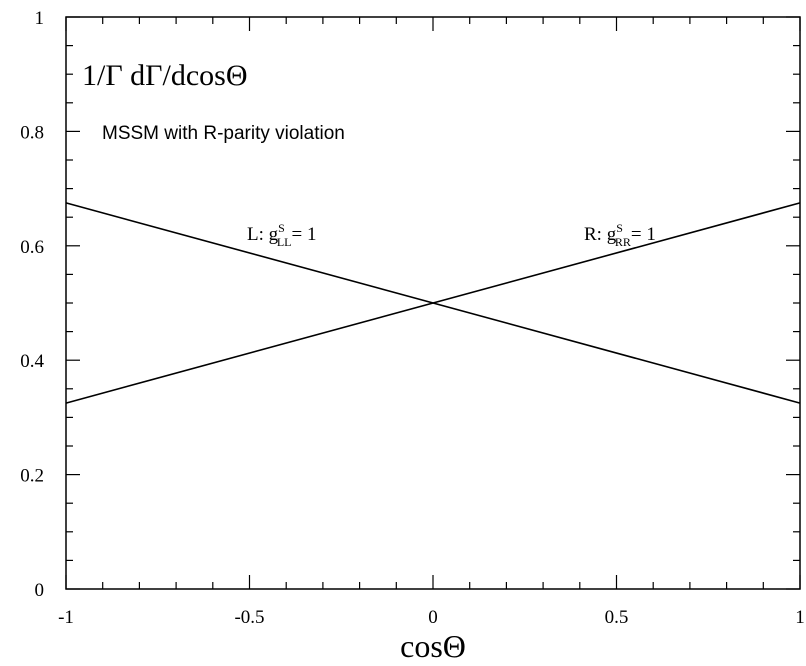 The width and height of the screenshot is (806, 666). What do you see at coordinates (32, 132) in the screenshot?
I see `y-tick-label: 0.8` at bounding box center [32, 132].